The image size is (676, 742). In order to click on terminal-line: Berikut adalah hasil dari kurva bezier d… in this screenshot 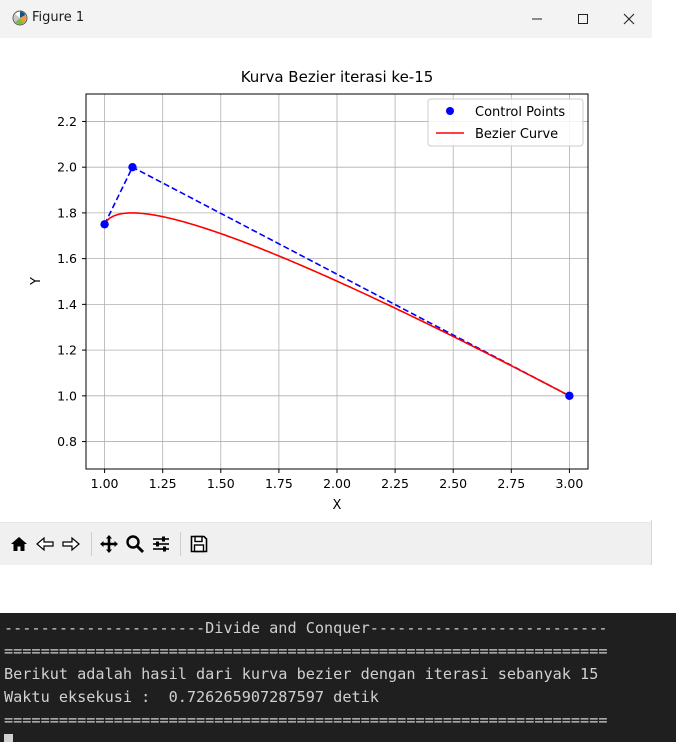, I will do `click(301, 674)`.